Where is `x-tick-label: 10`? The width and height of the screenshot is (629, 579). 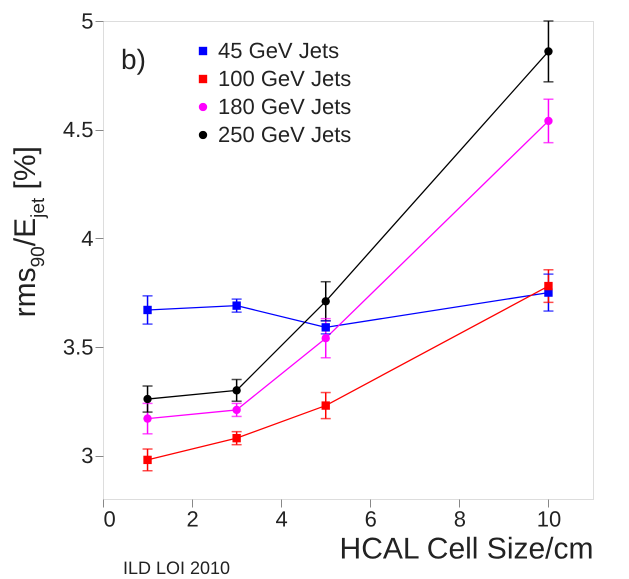
x-tick-label: 10 is located at coordinates (549, 519).